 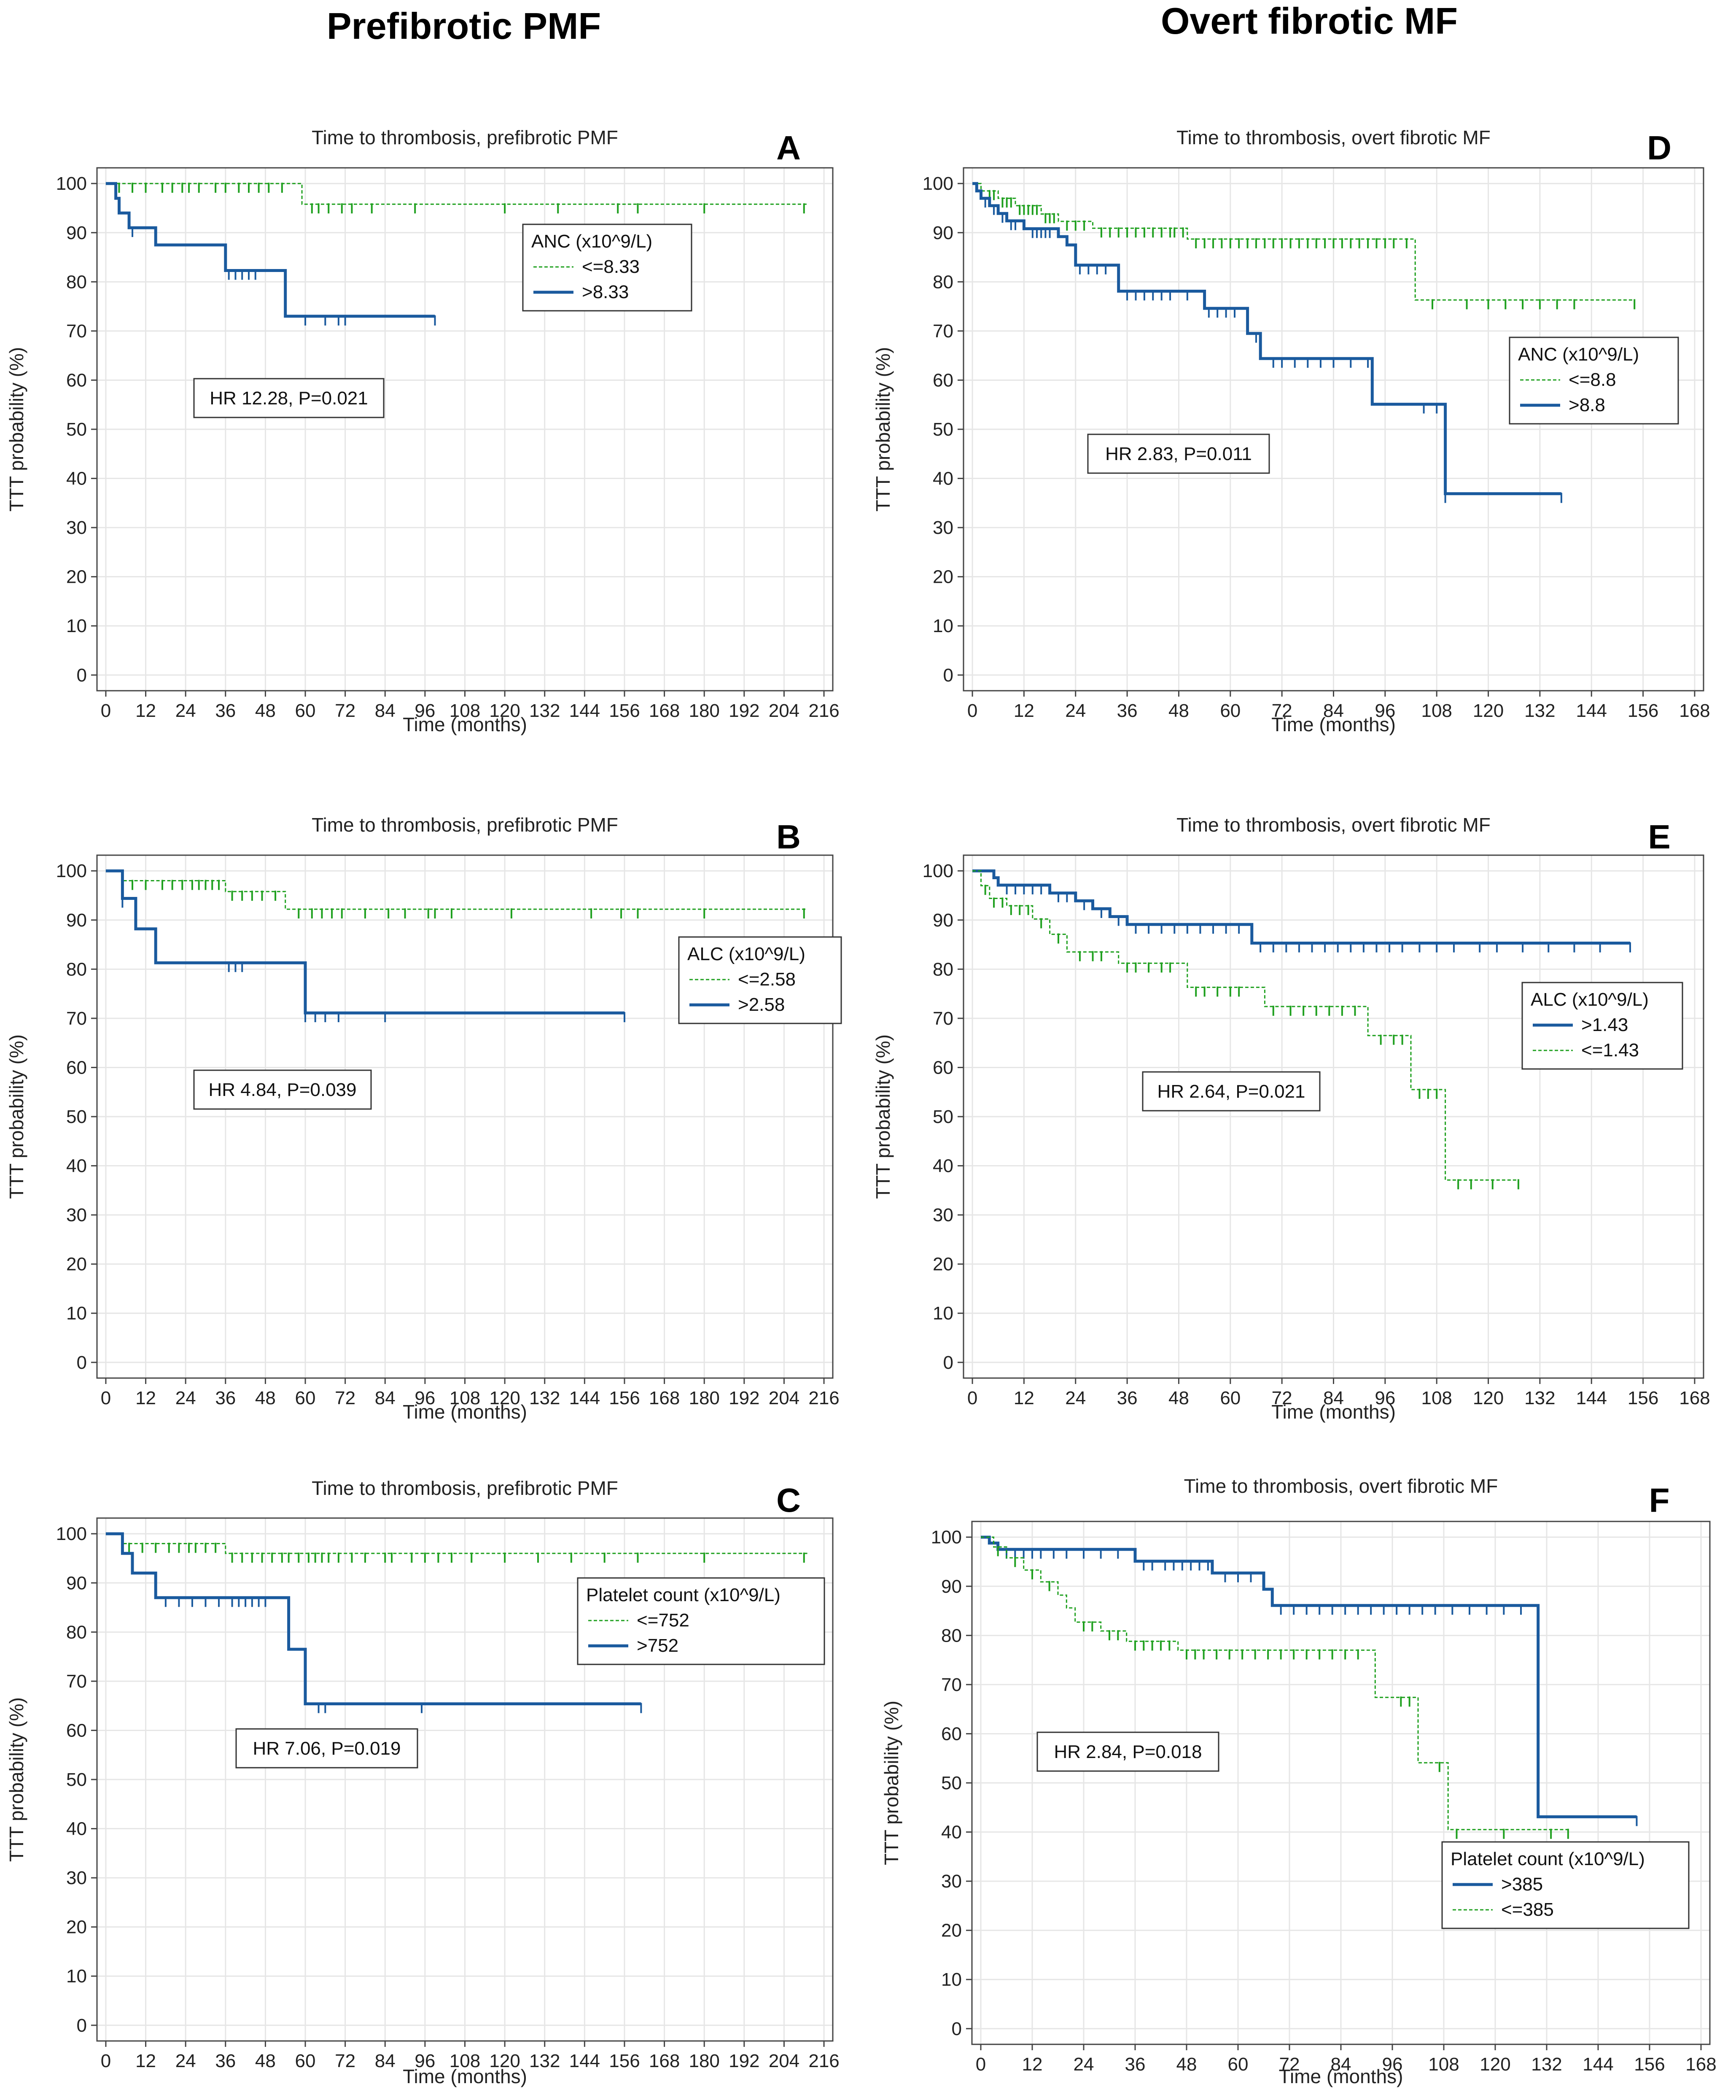 I want to click on legend-label: >8.8, so click(x=1587, y=405).